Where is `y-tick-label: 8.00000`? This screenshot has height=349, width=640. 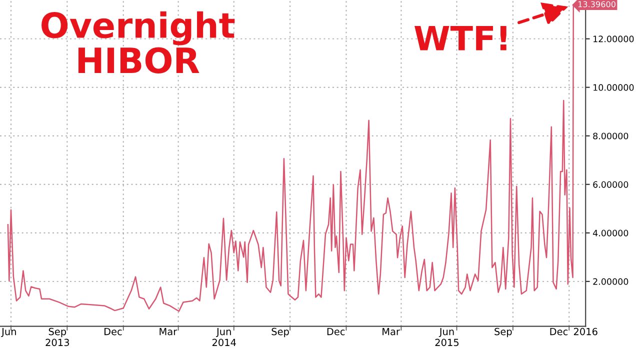 y-tick-label: 8.00000 is located at coordinates (610, 136).